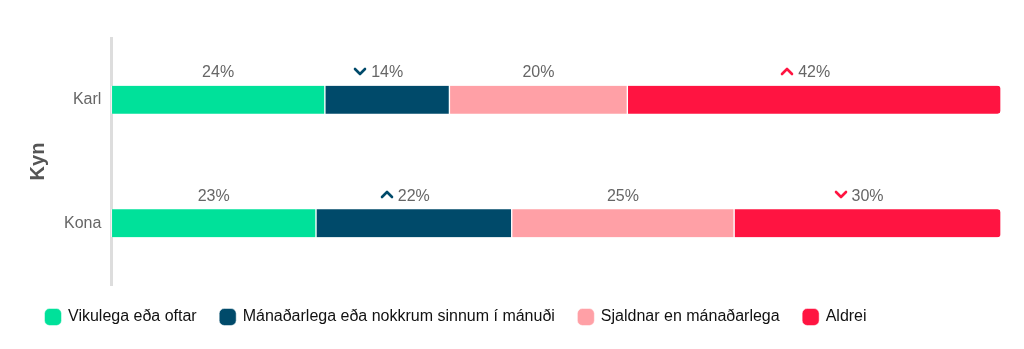 The image size is (1024, 349). What do you see at coordinates (87, 99) in the screenshot?
I see `y-tick-label: Karl` at bounding box center [87, 99].